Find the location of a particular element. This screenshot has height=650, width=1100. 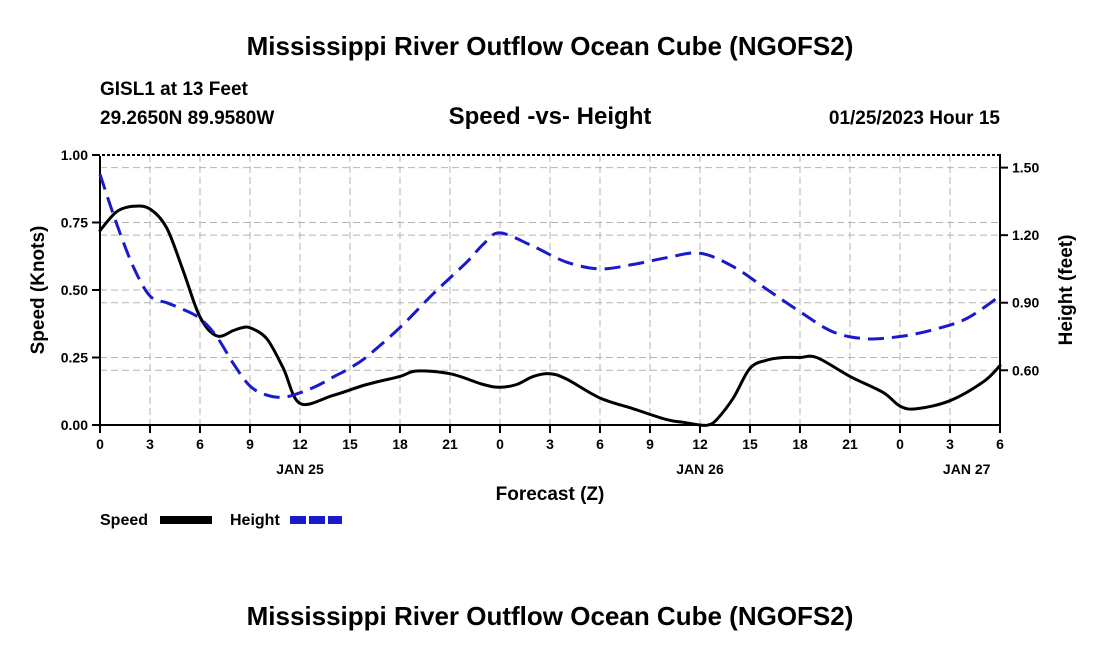

y-left-tick-label: 0.50 is located at coordinates (74, 290).